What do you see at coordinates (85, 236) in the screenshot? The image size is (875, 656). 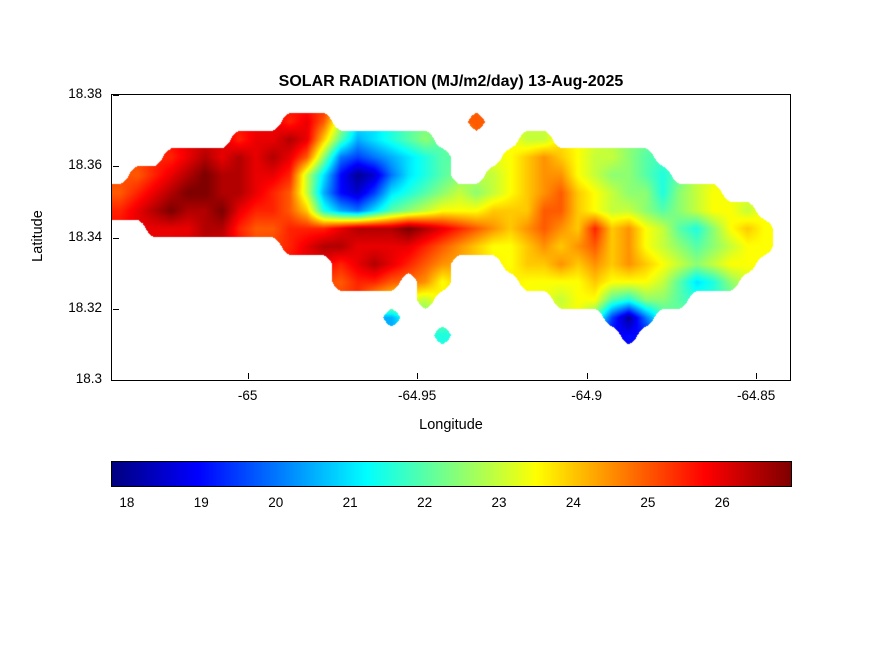 I see `y-tick-label: 18.34` at bounding box center [85, 236].